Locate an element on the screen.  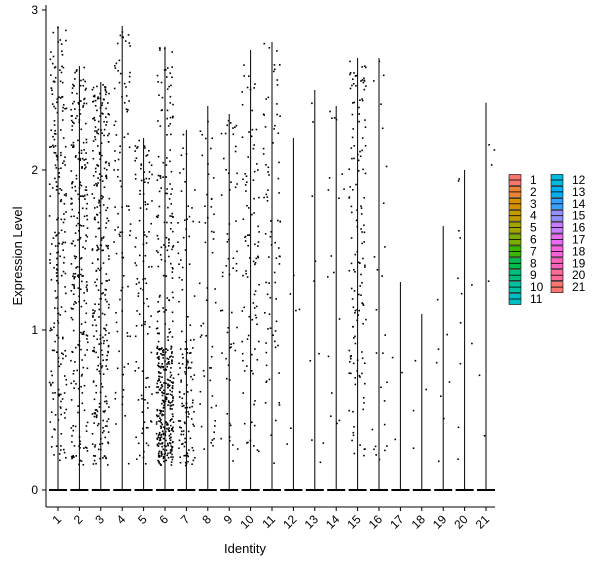
x-tick-label: 6 is located at coordinates (163, 519).